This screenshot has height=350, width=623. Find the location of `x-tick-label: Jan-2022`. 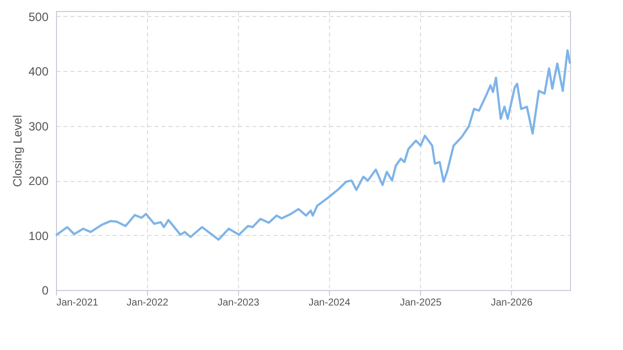

x-tick-label: Jan-2022 is located at coordinates (147, 303).